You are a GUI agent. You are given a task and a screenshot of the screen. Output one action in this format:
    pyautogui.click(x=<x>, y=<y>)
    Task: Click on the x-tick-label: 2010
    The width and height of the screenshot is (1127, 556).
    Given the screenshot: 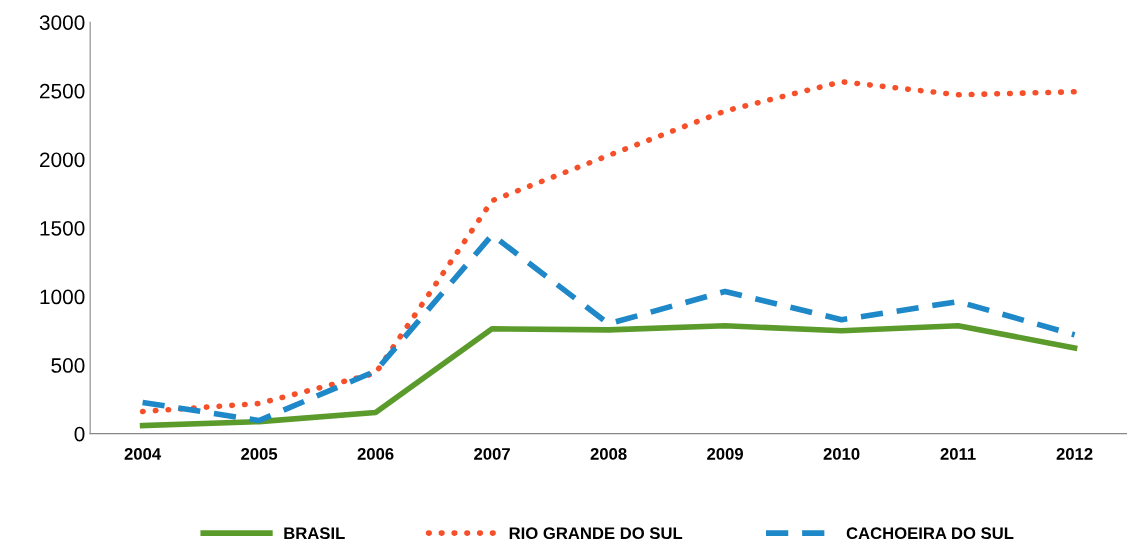 What is the action you would take?
    pyautogui.click(x=841, y=454)
    